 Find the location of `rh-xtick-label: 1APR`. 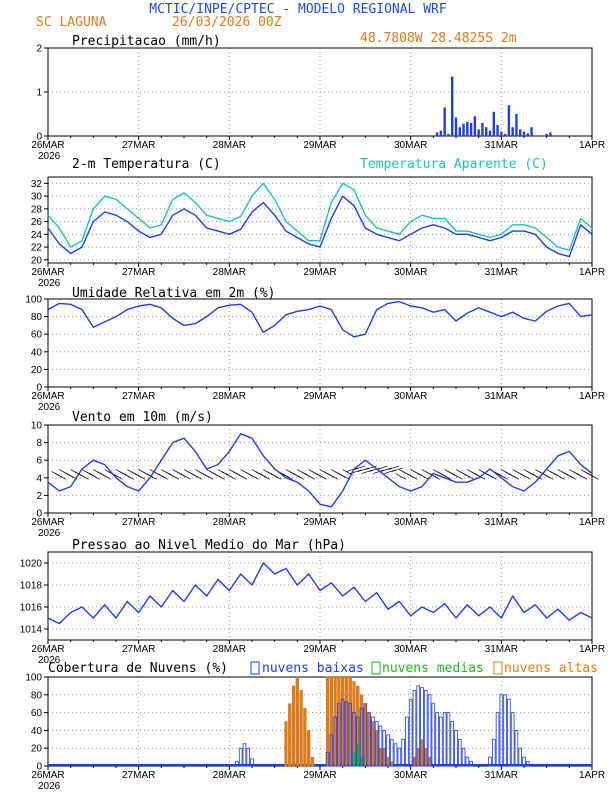

rh-xtick-label: 1APR is located at coordinates (592, 396).